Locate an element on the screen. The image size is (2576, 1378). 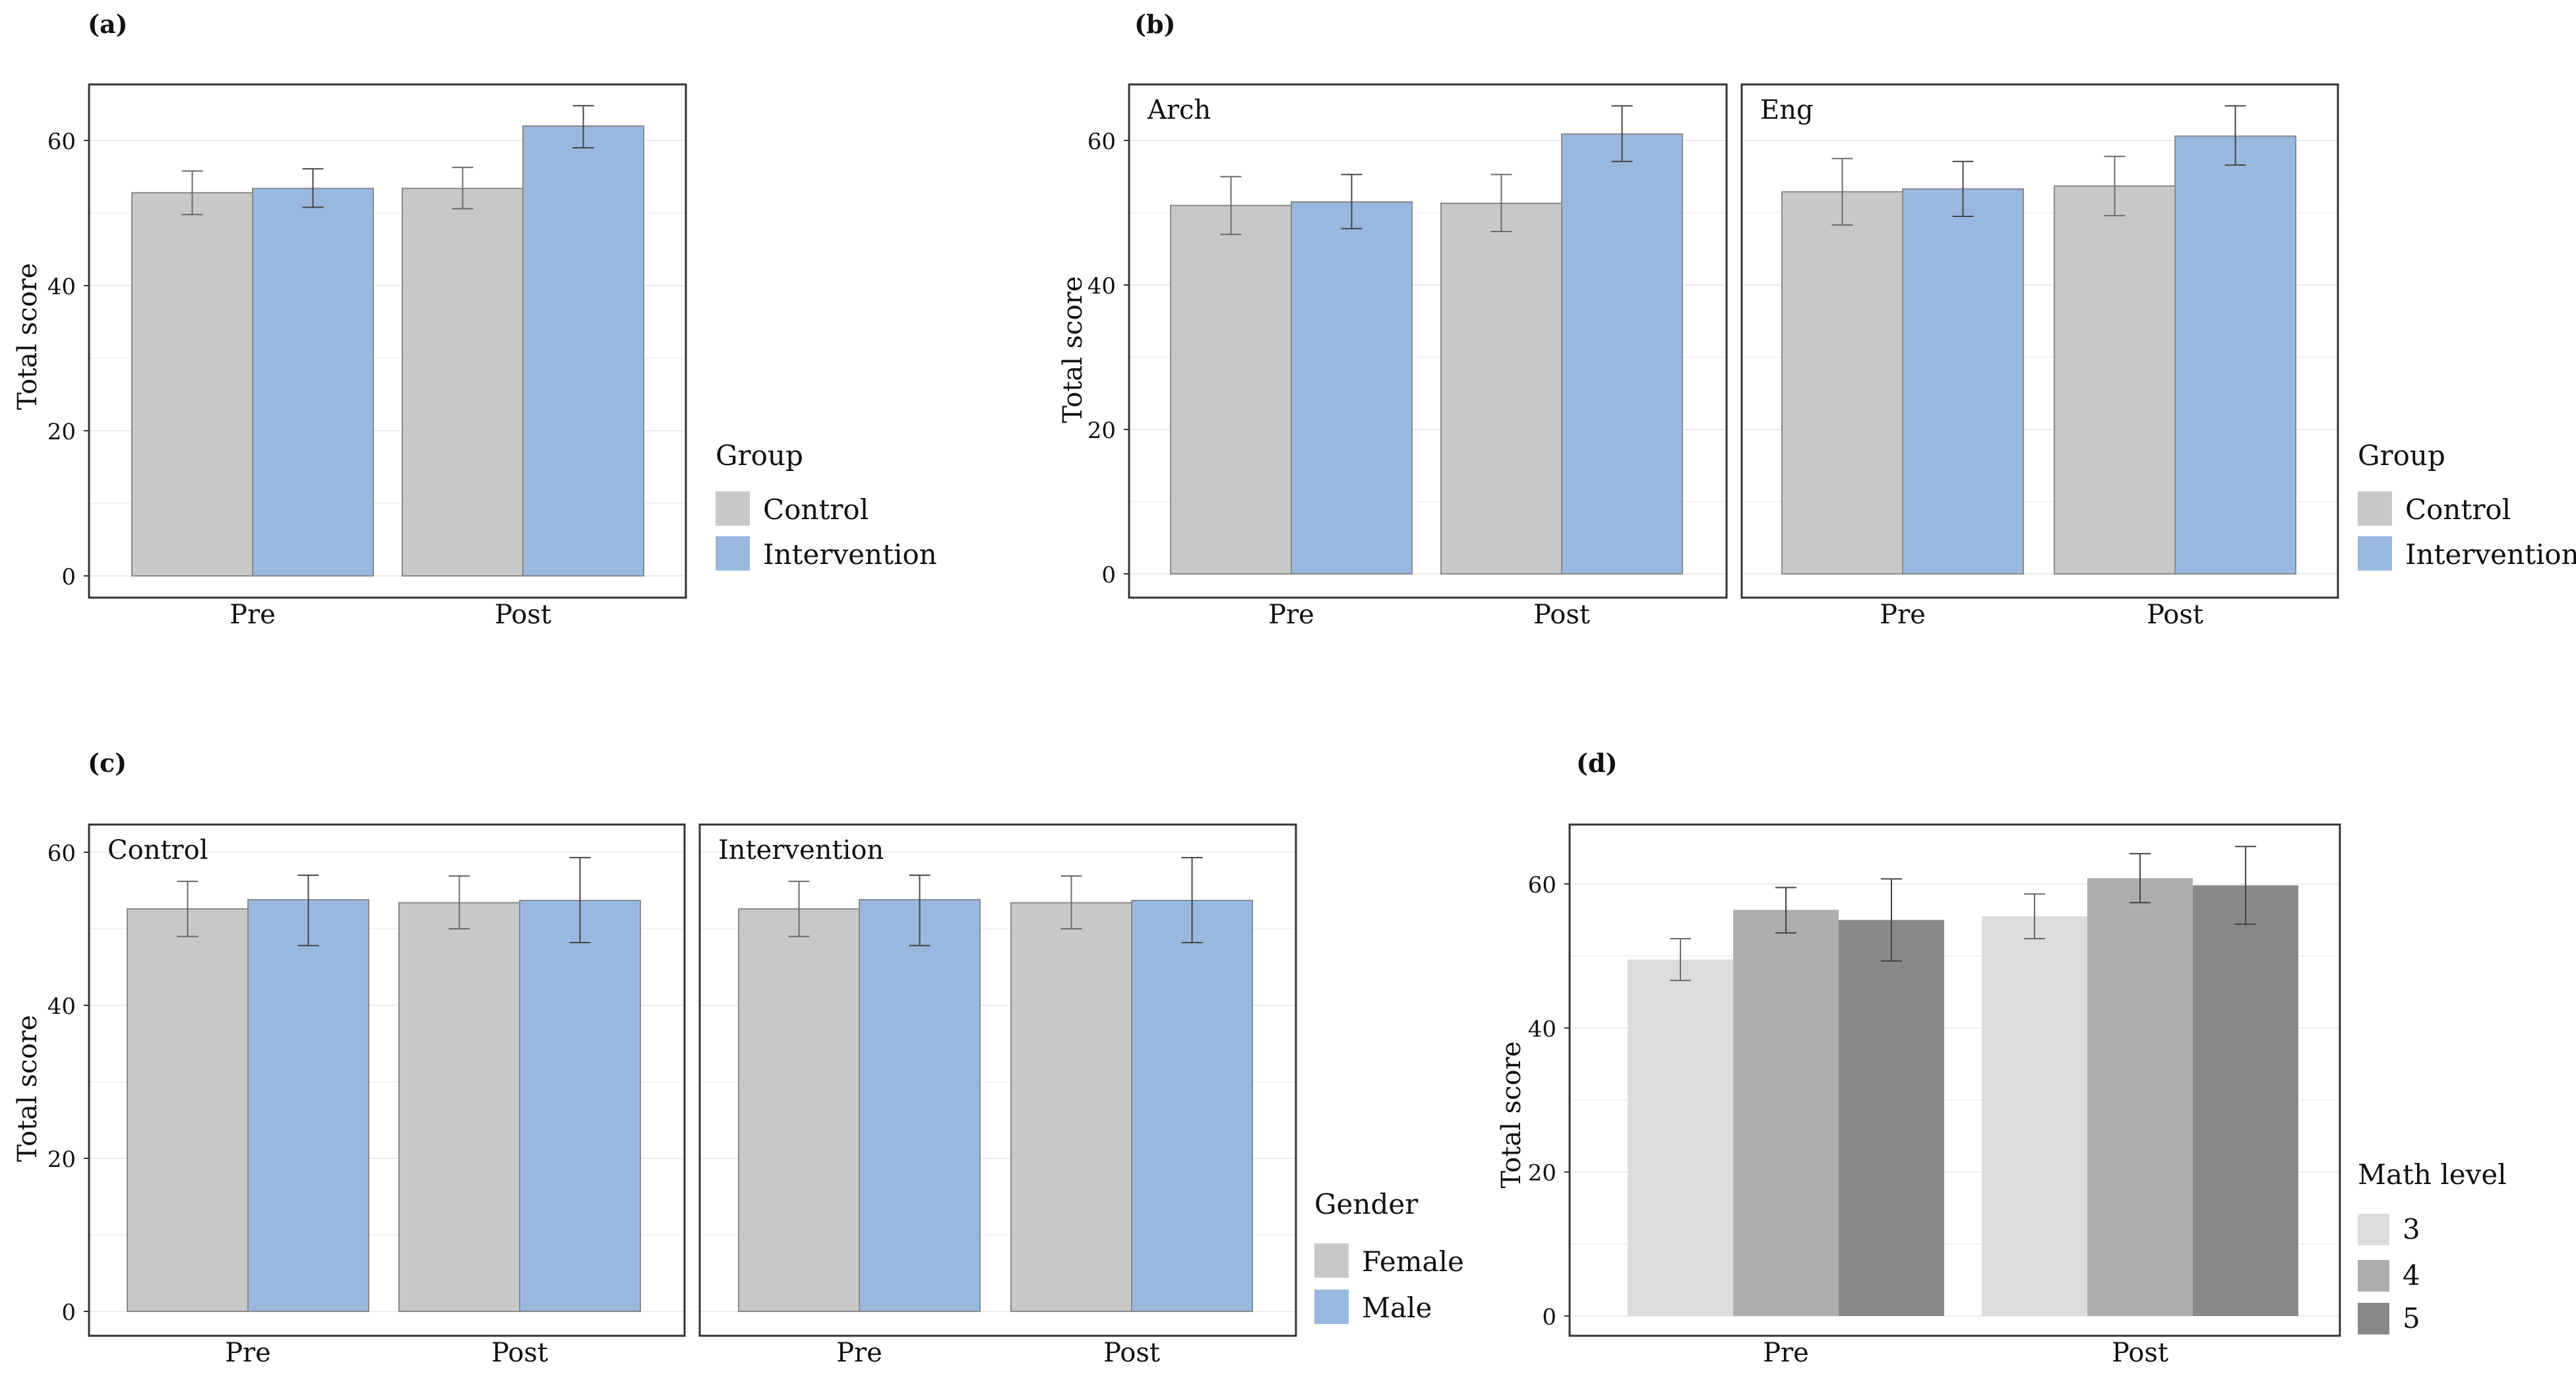
facet-title: Intervention is located at coordinates (801, 850).